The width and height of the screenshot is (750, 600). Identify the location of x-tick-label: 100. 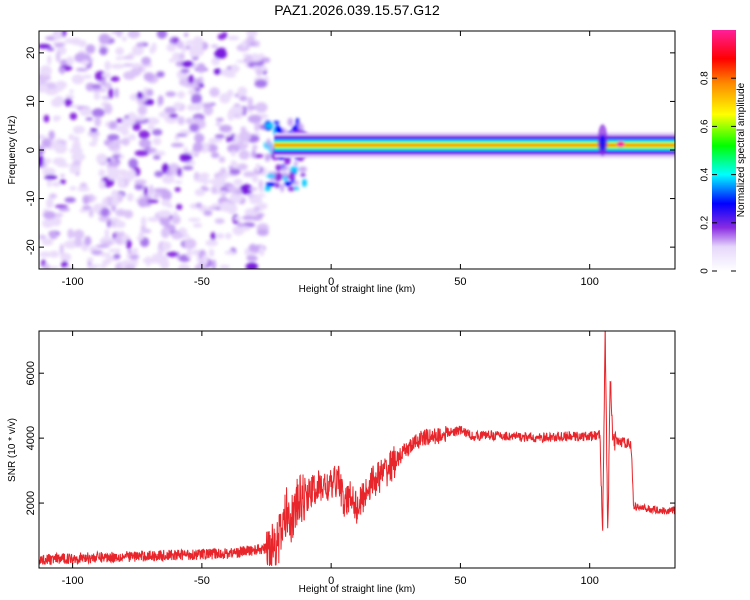
(590, 581).